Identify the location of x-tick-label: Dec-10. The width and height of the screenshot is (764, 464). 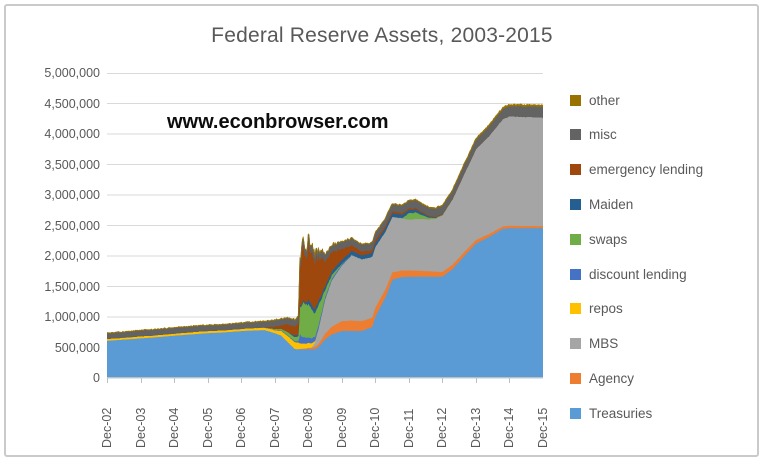
(375, 427).